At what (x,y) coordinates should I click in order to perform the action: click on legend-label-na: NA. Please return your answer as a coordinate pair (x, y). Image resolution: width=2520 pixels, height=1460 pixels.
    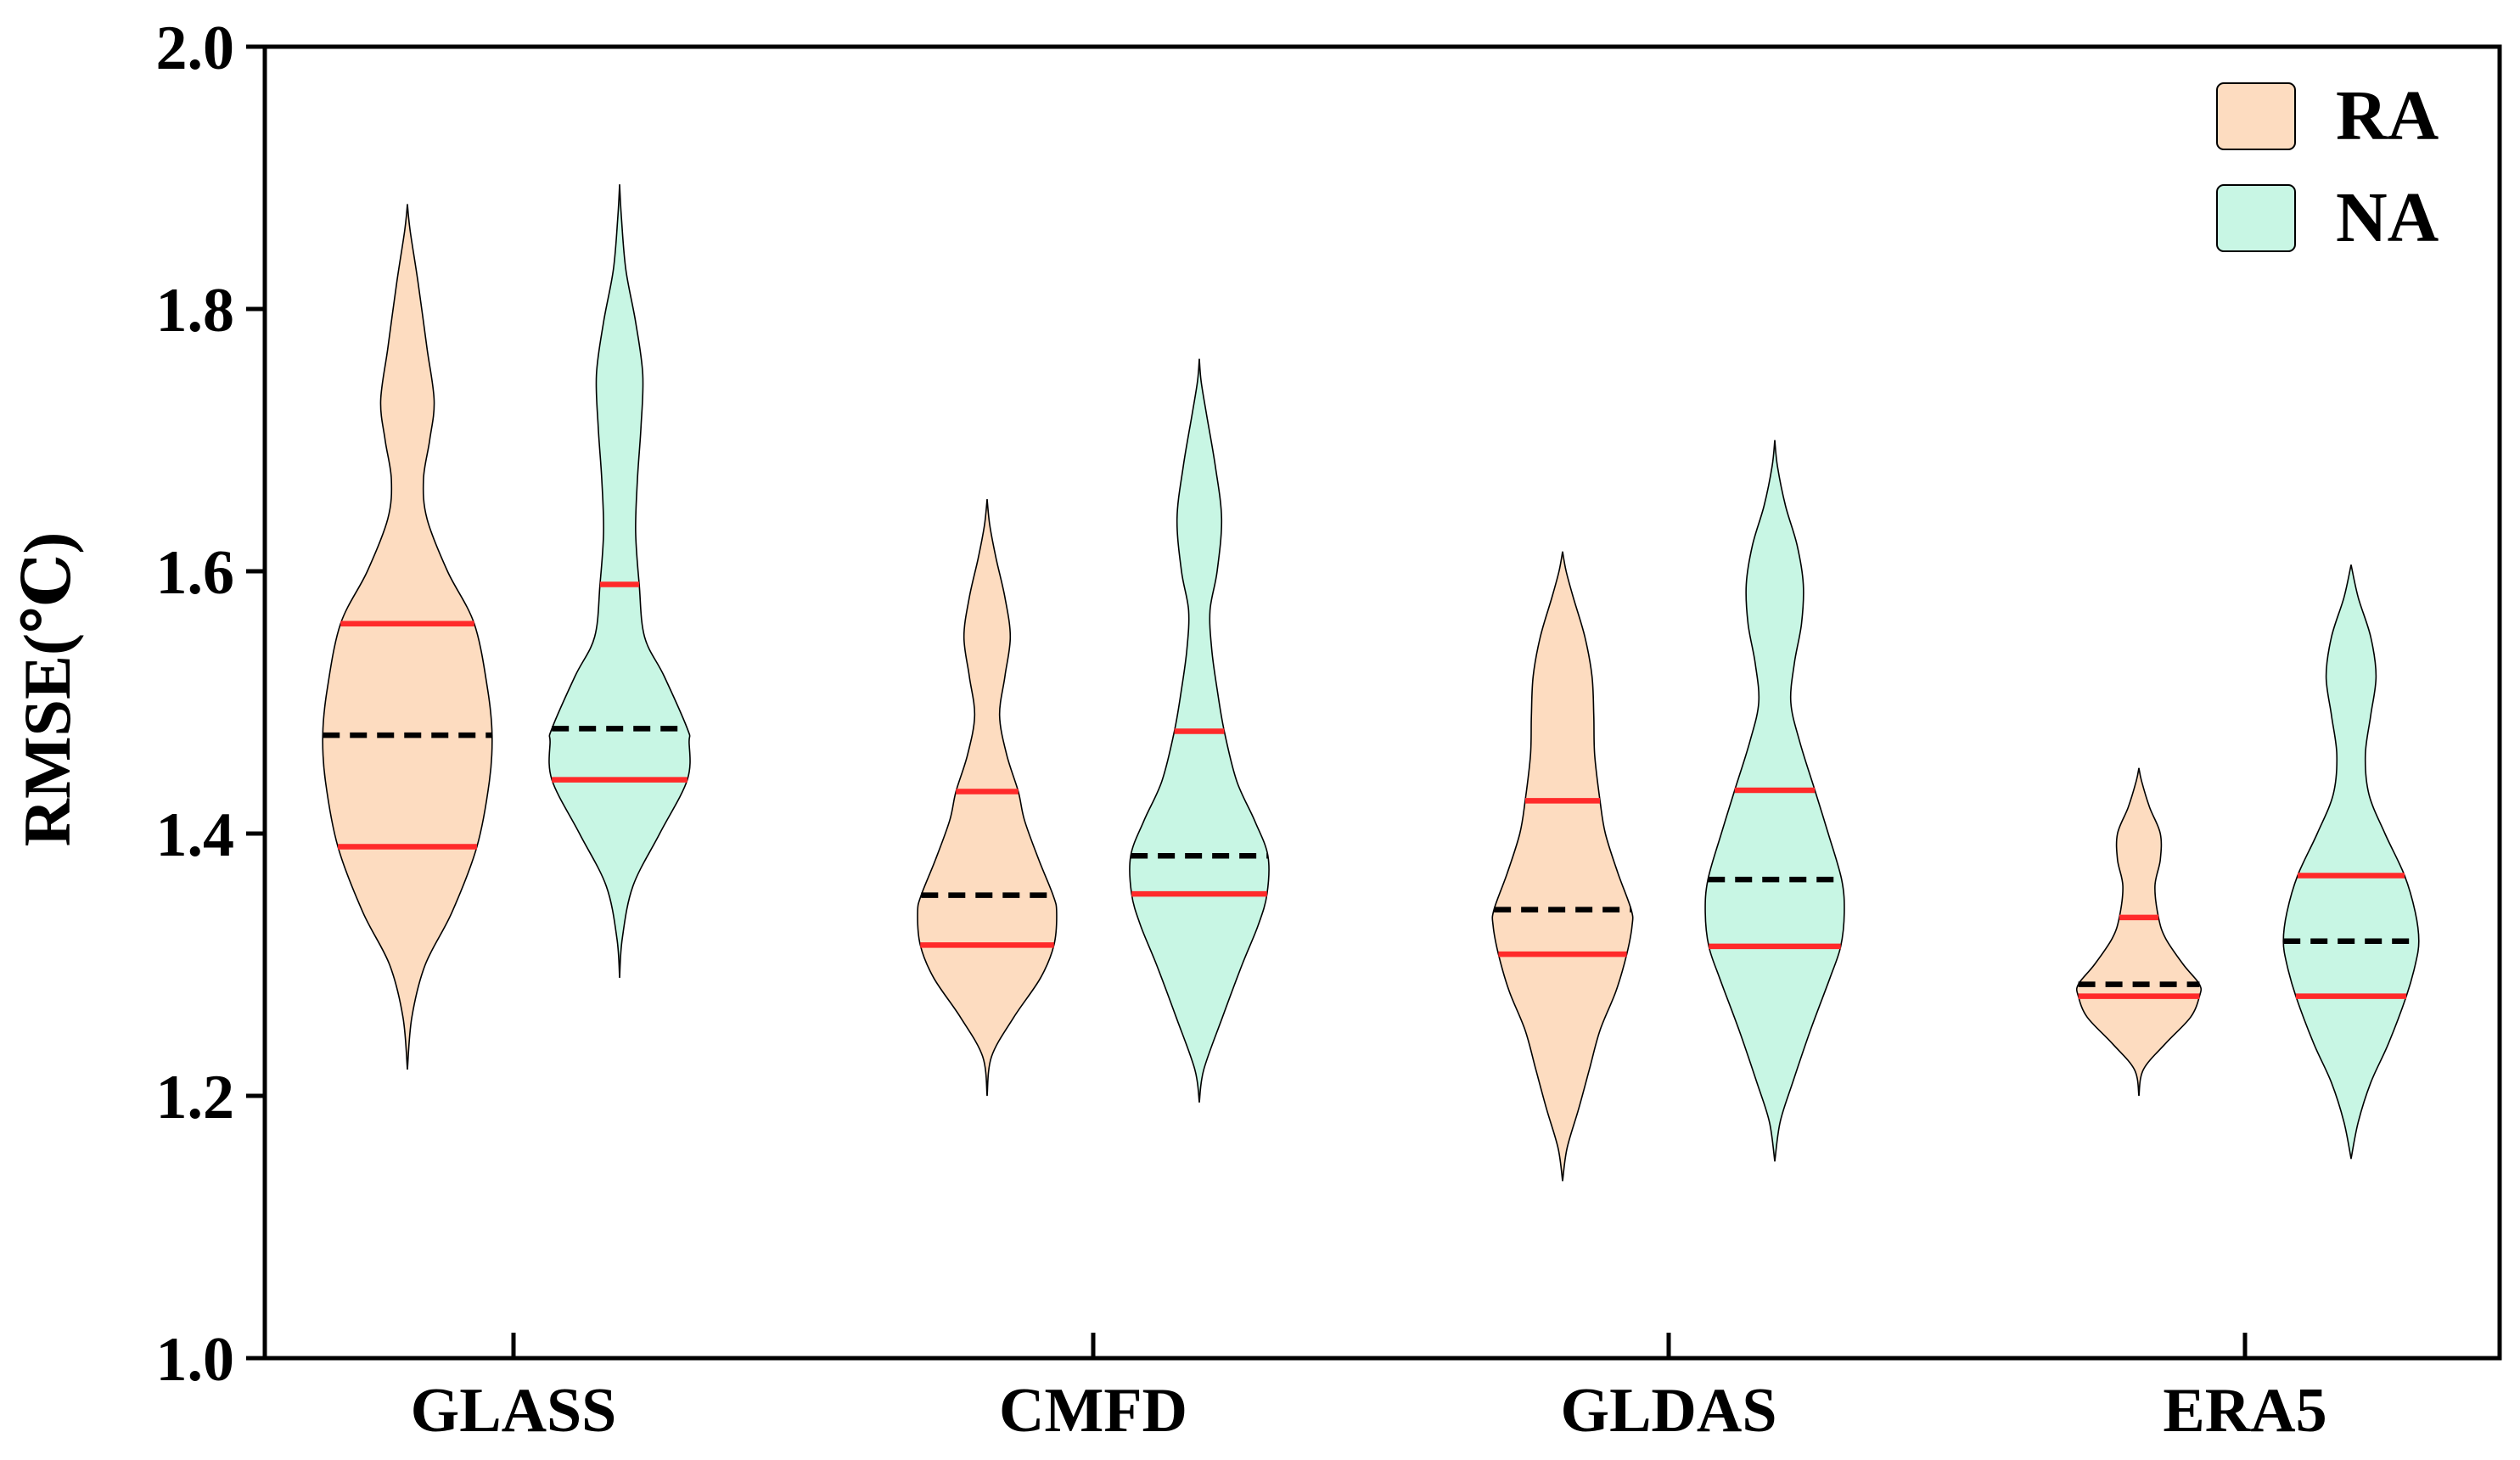
    Looking at the image, I should click on (2387, 217).